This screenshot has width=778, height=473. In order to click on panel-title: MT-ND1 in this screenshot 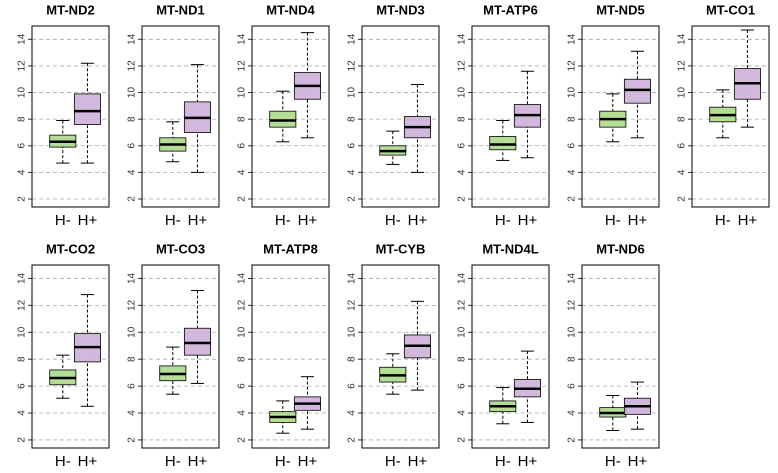, I will do `click(180, 9)`.